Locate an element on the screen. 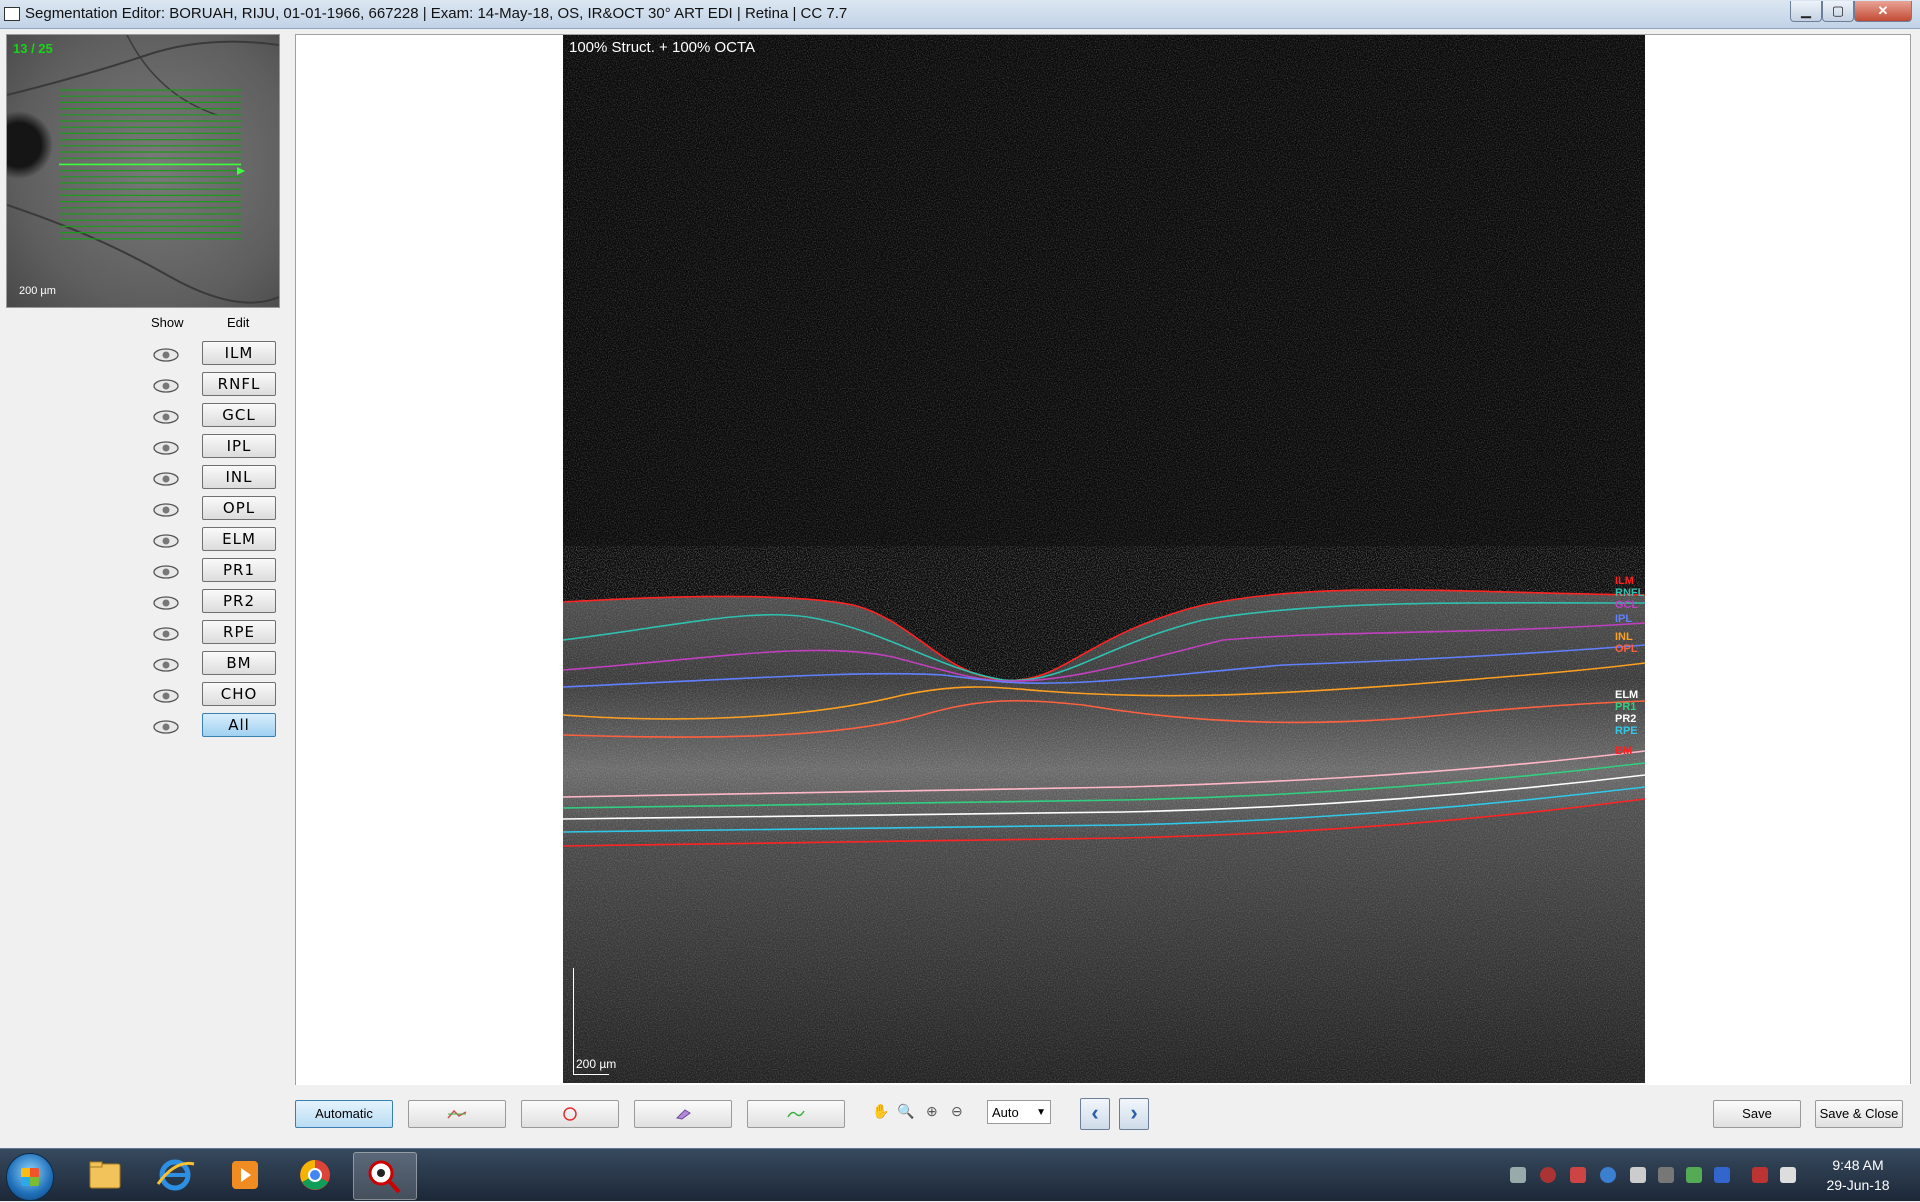 This screenshot has width=1920, height=1202. pan-hand-icon: ✋ is located at coordinates (881, 1111).